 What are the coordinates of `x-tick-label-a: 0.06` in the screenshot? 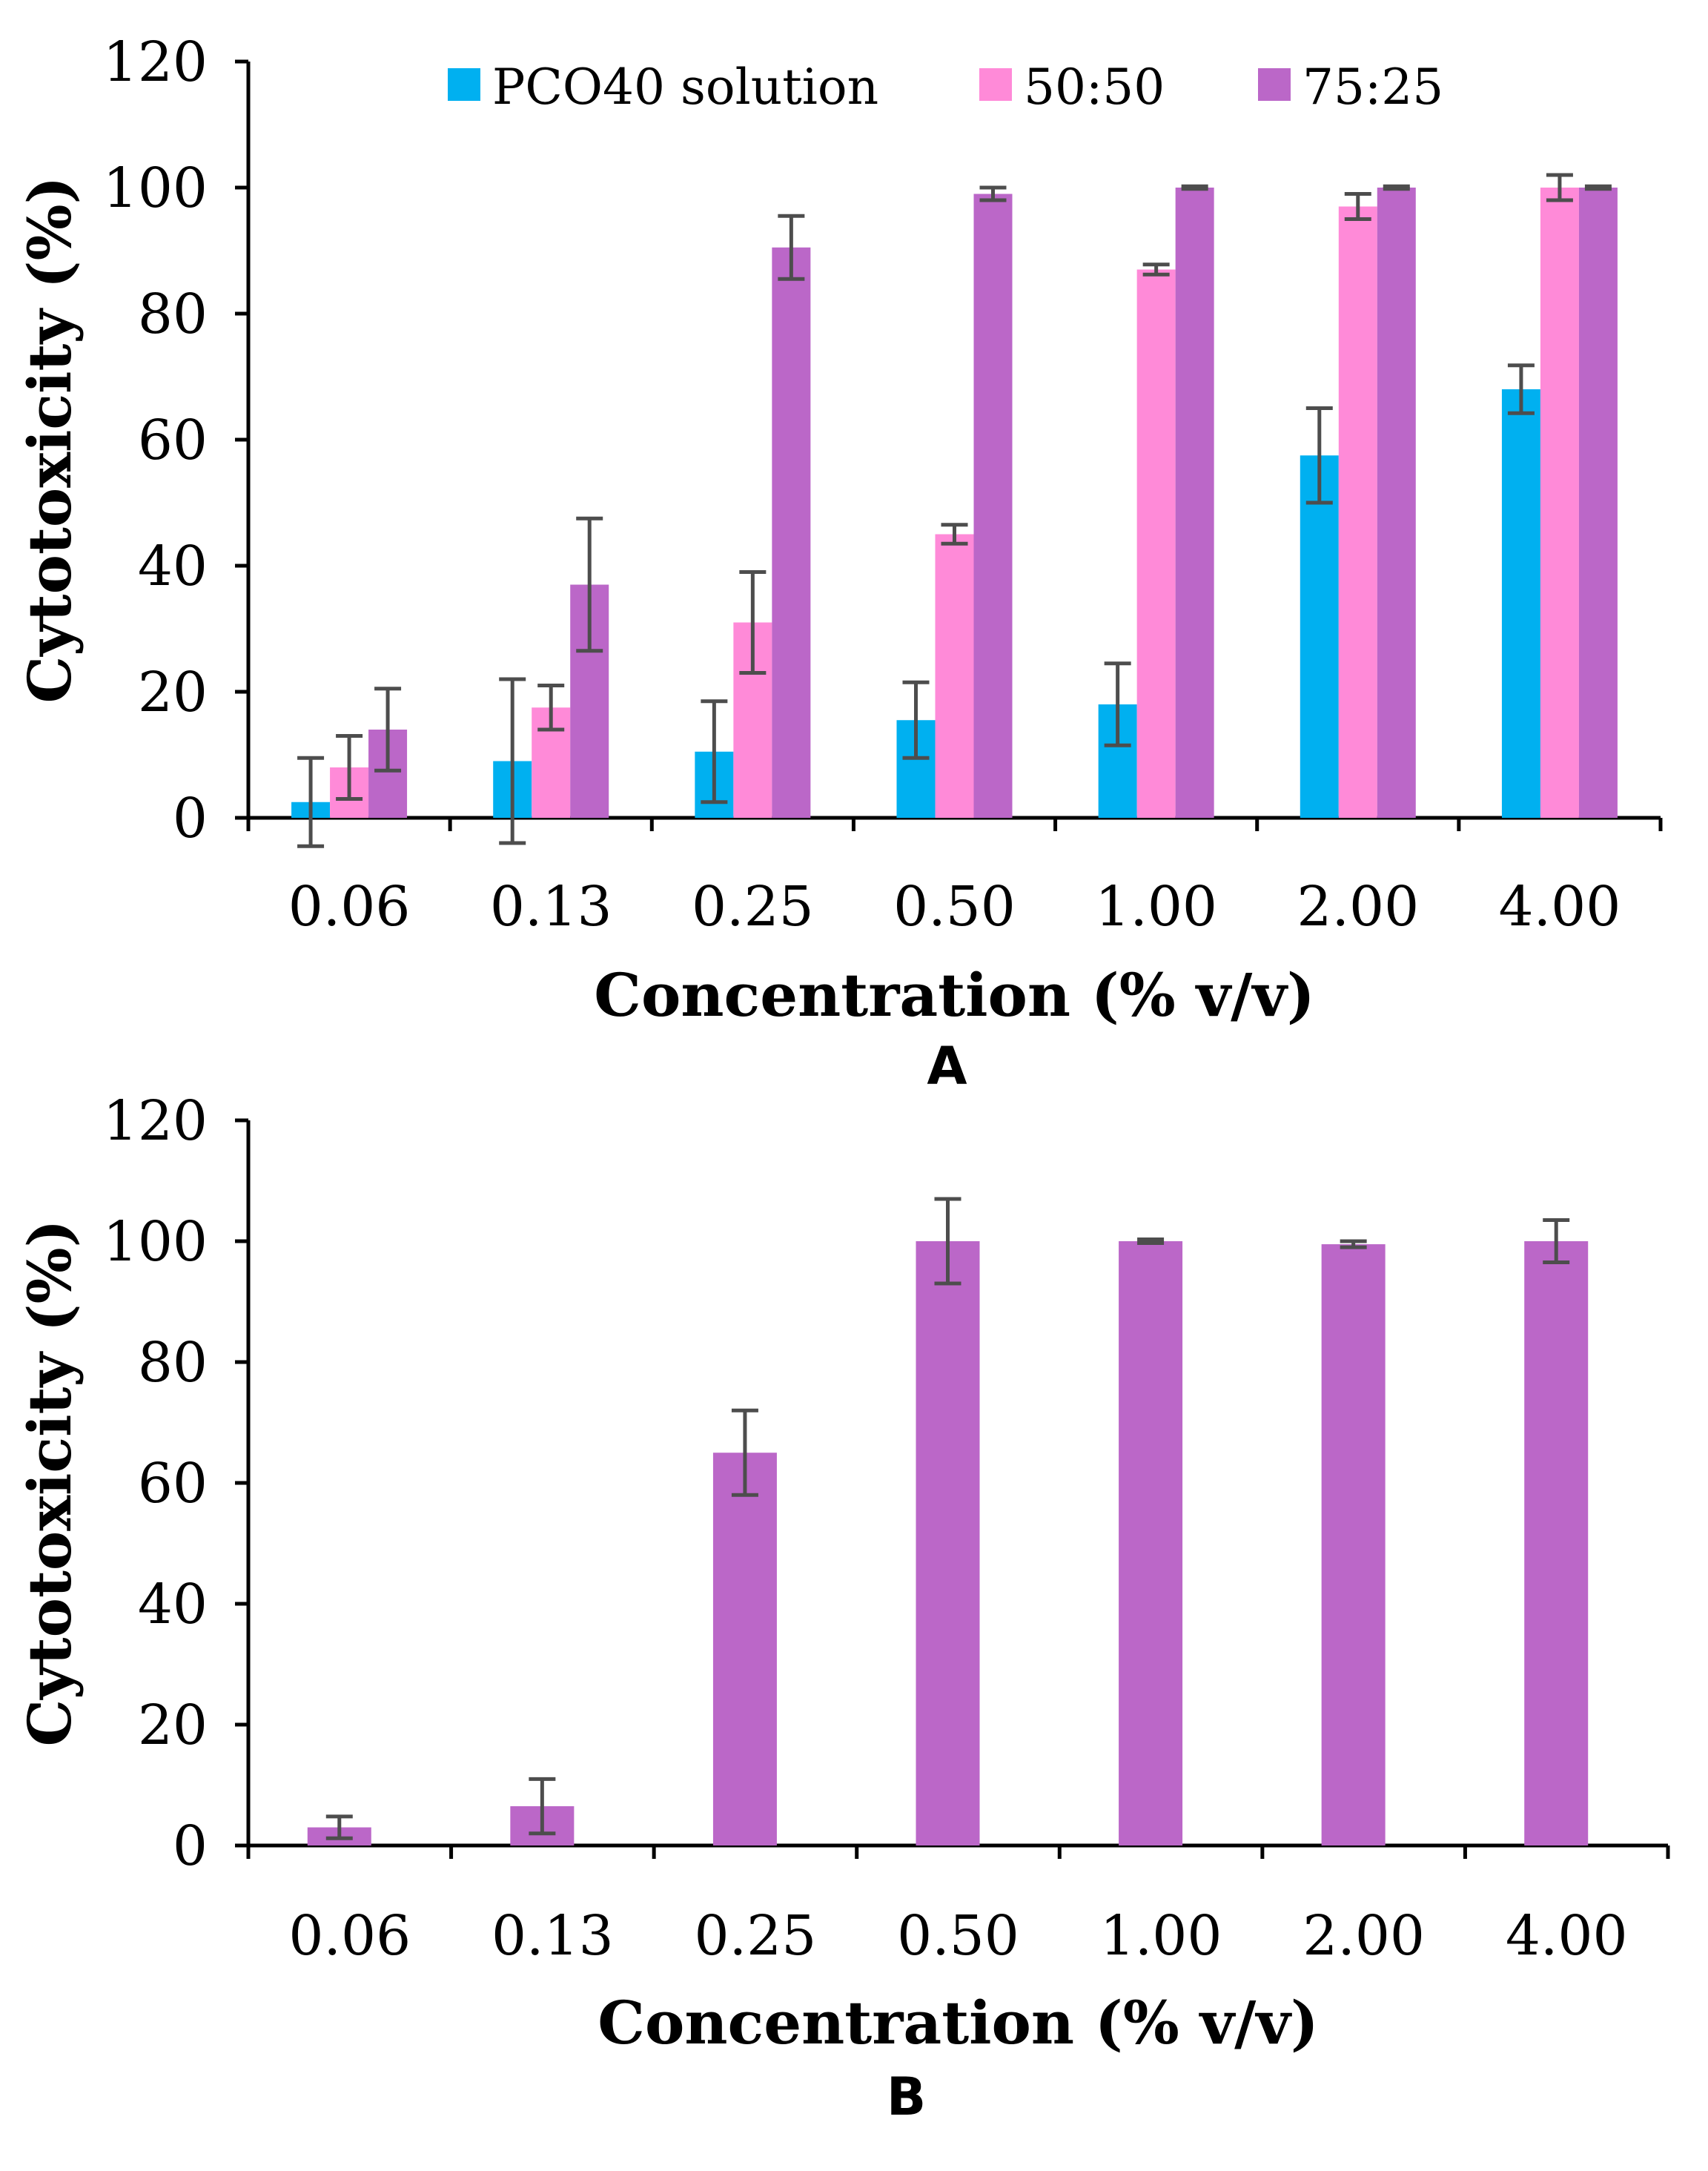 It's located at (349, 907).